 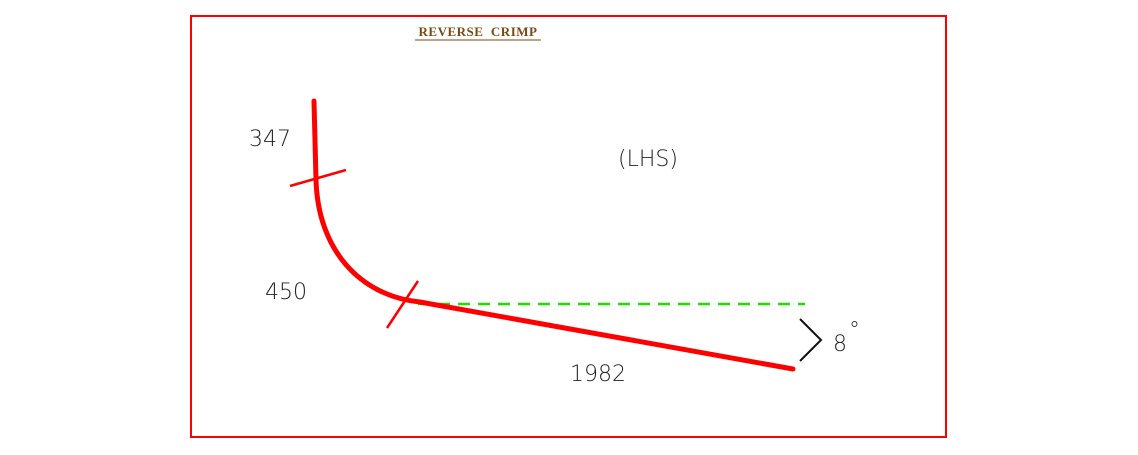 I want to click on angle-value: 8, so click(x=840, y=344).